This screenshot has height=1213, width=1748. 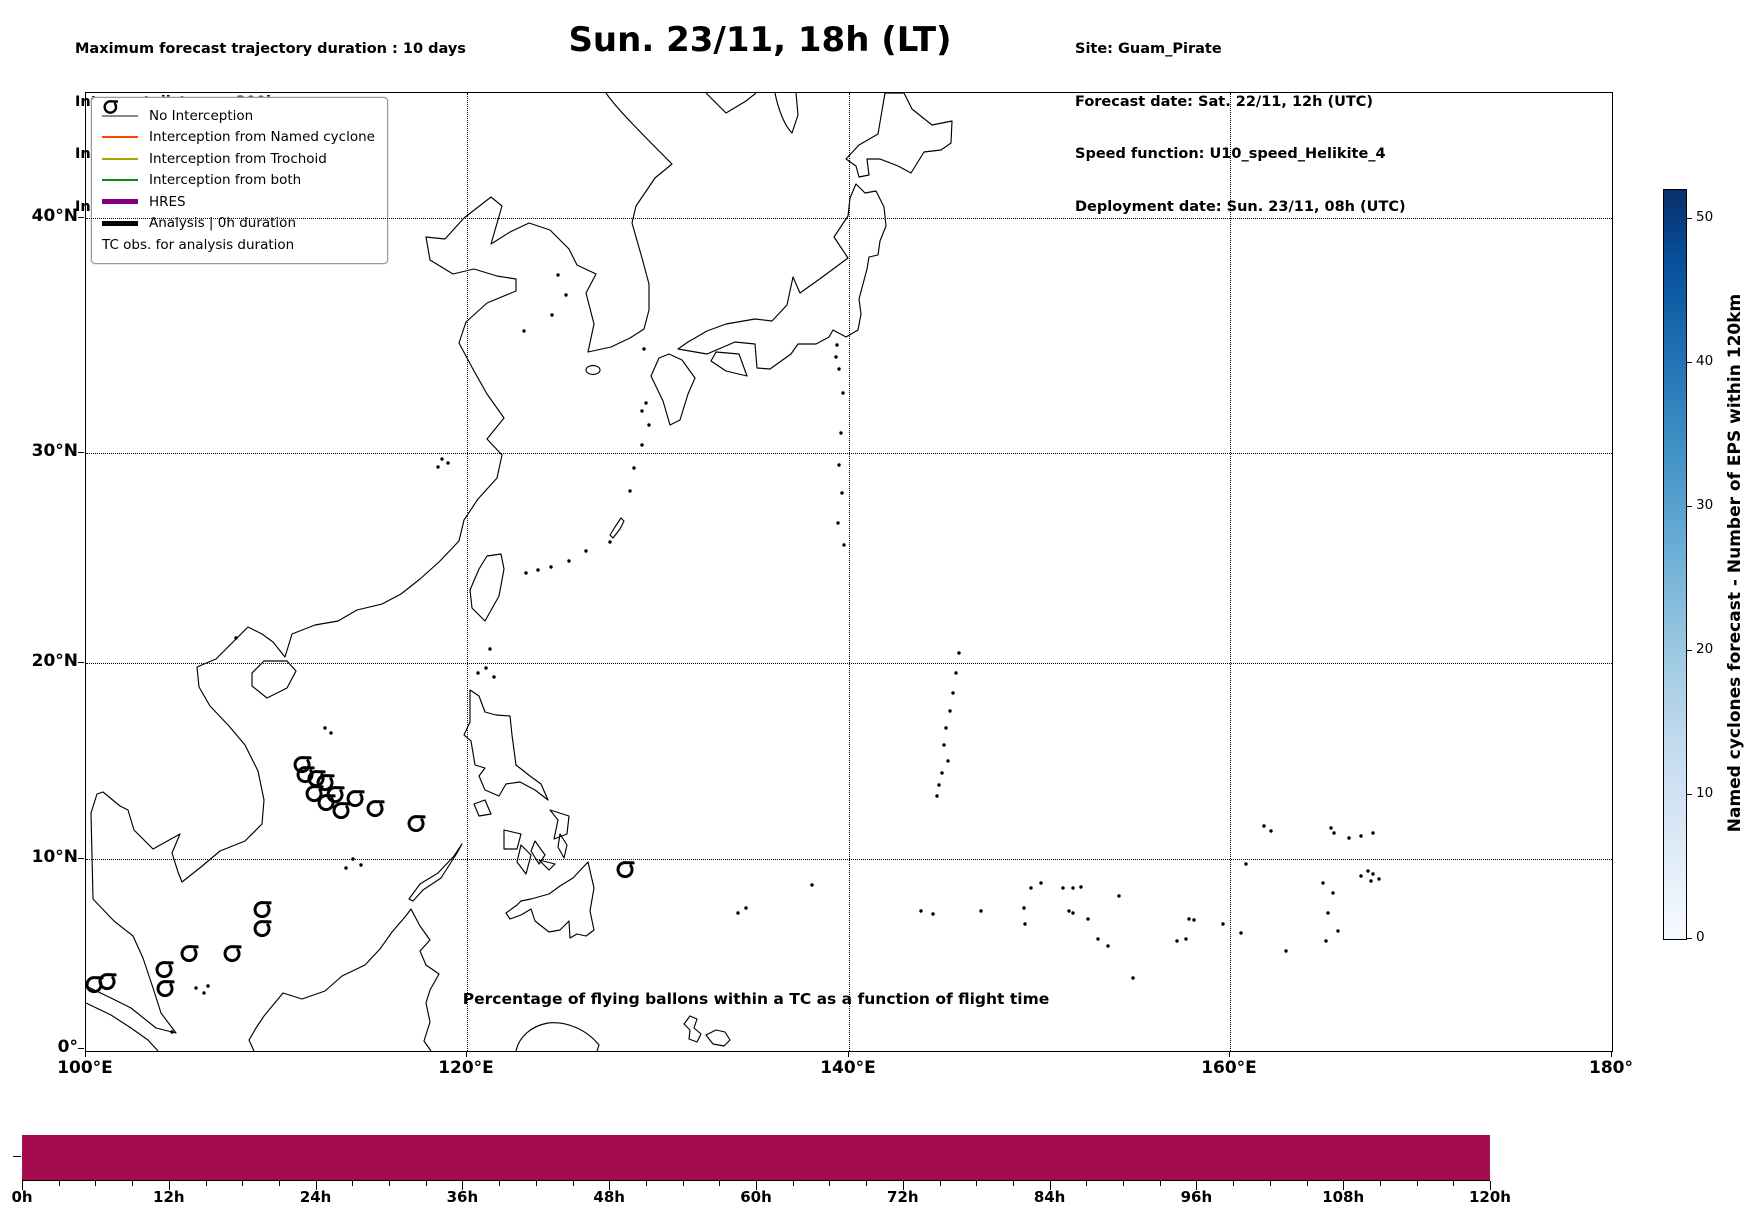 What do you see at coordinates (67, 1047) in the screenshot?
I see `latitude-tick-label: 0°` at bounding box center [67, 1047].